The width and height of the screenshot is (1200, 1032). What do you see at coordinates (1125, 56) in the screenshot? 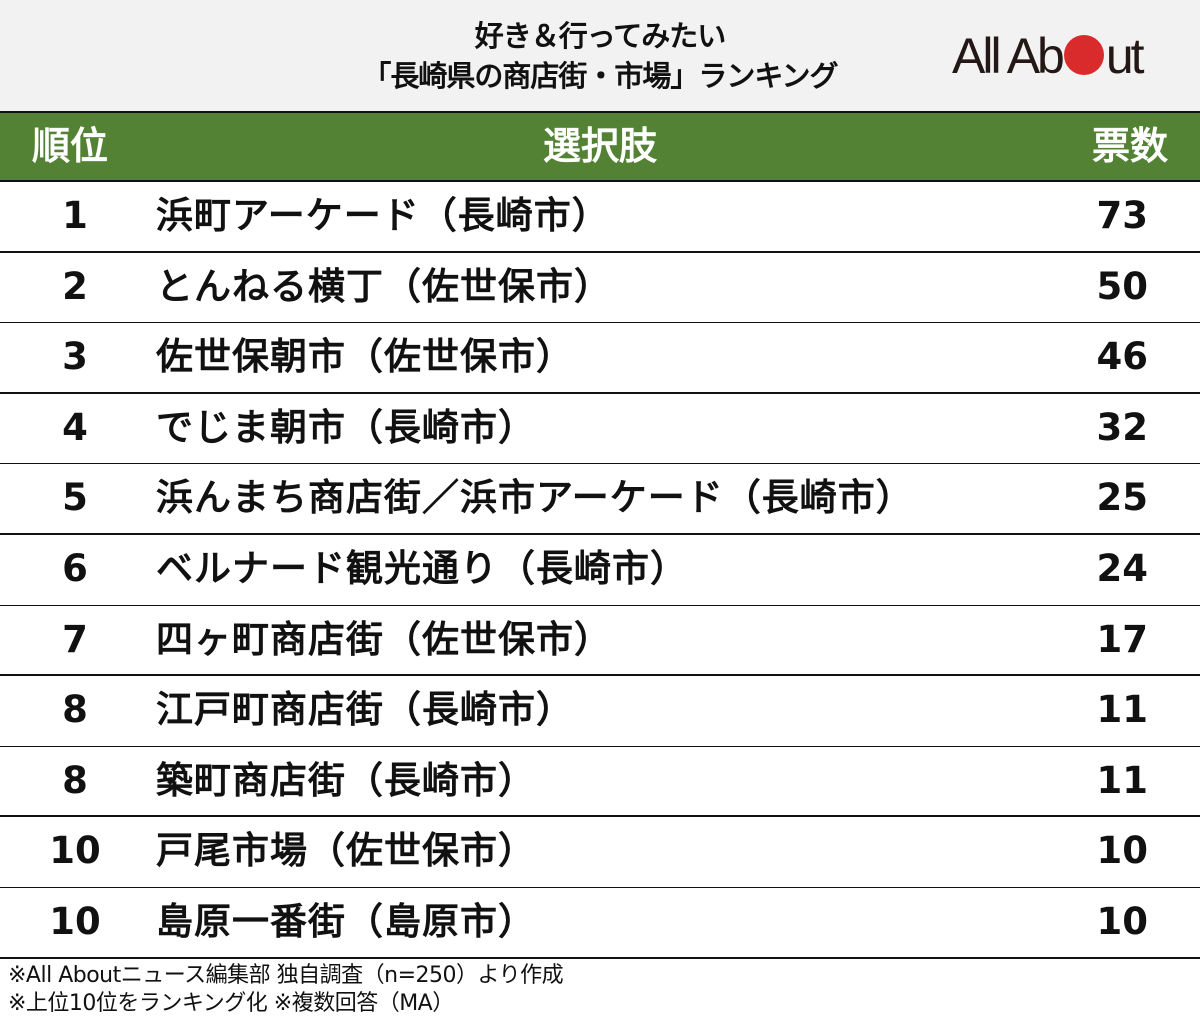
I see `logo-text-suffix: ut` at bounding box center [1125, 56].